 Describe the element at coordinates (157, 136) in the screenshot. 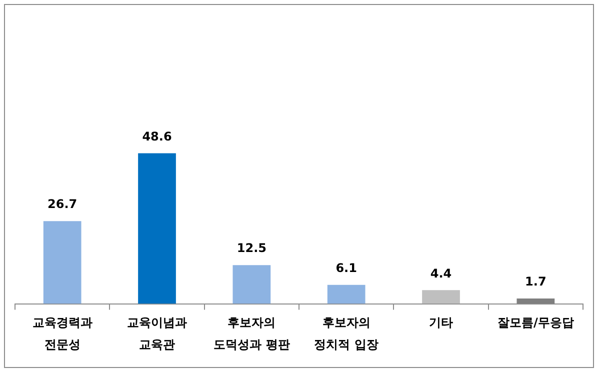

I see `data-label: 48.6` at that location.